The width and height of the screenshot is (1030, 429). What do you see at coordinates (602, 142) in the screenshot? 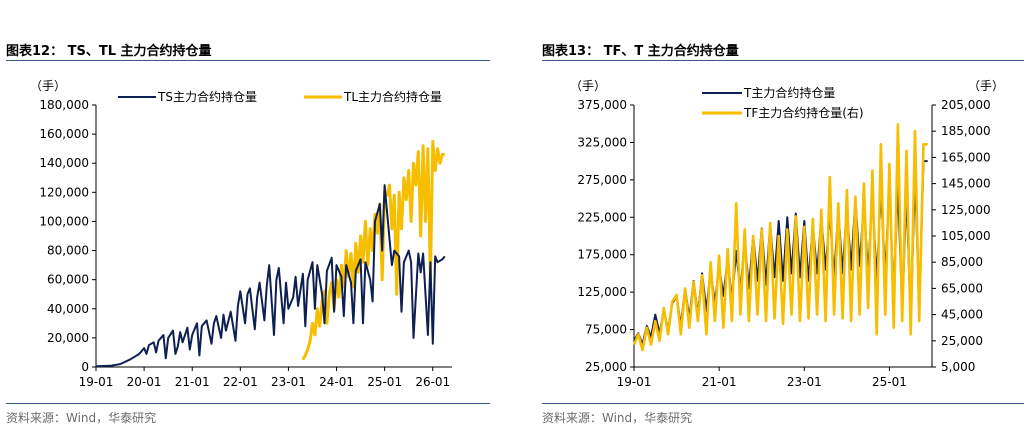
I see `right-chart-left-tick-label: 325,000` at bounding box center [602, 142].